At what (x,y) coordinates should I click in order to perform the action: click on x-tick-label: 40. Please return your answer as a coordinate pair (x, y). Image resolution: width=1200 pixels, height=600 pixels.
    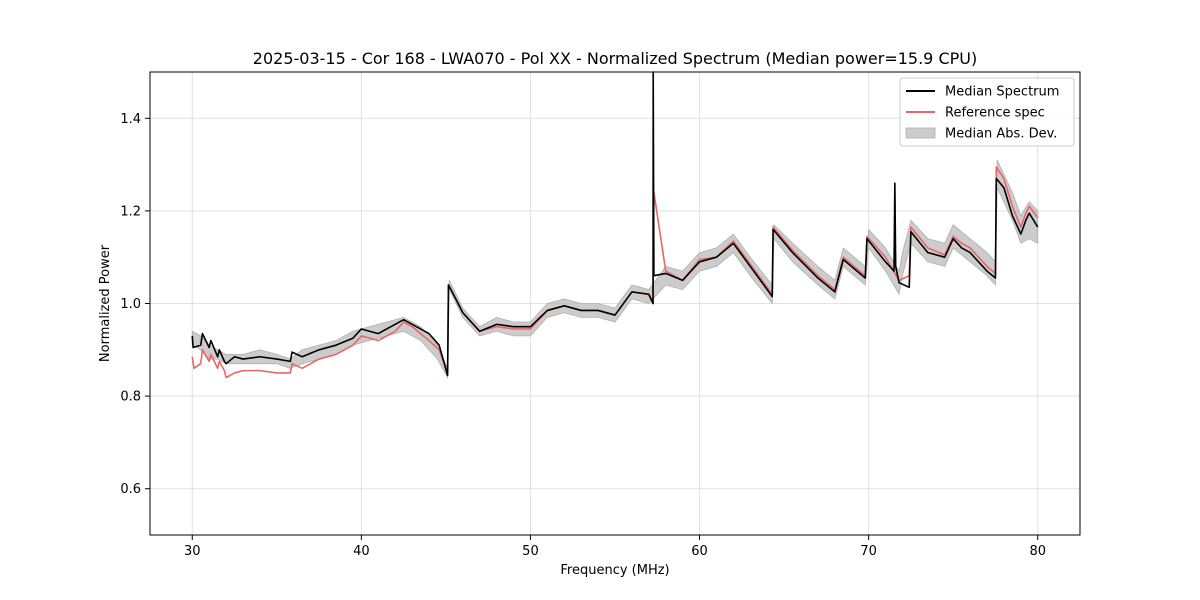
    Looking at the image, I should click on (361, 551).